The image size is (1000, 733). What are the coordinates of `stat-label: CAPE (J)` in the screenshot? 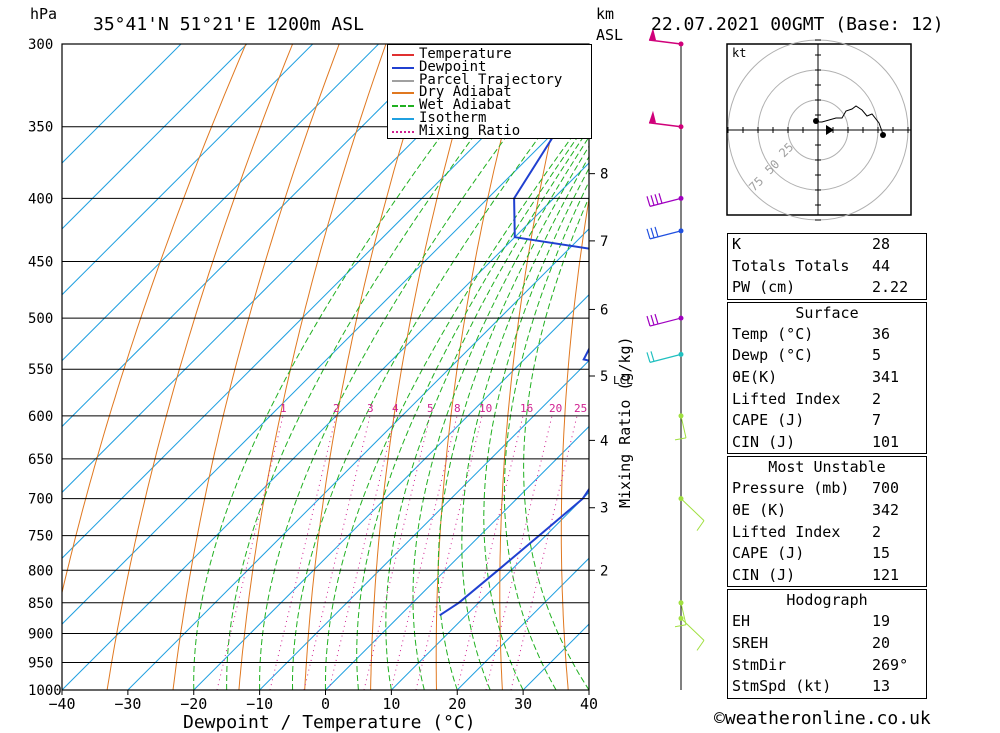 It's located at (768, 420).